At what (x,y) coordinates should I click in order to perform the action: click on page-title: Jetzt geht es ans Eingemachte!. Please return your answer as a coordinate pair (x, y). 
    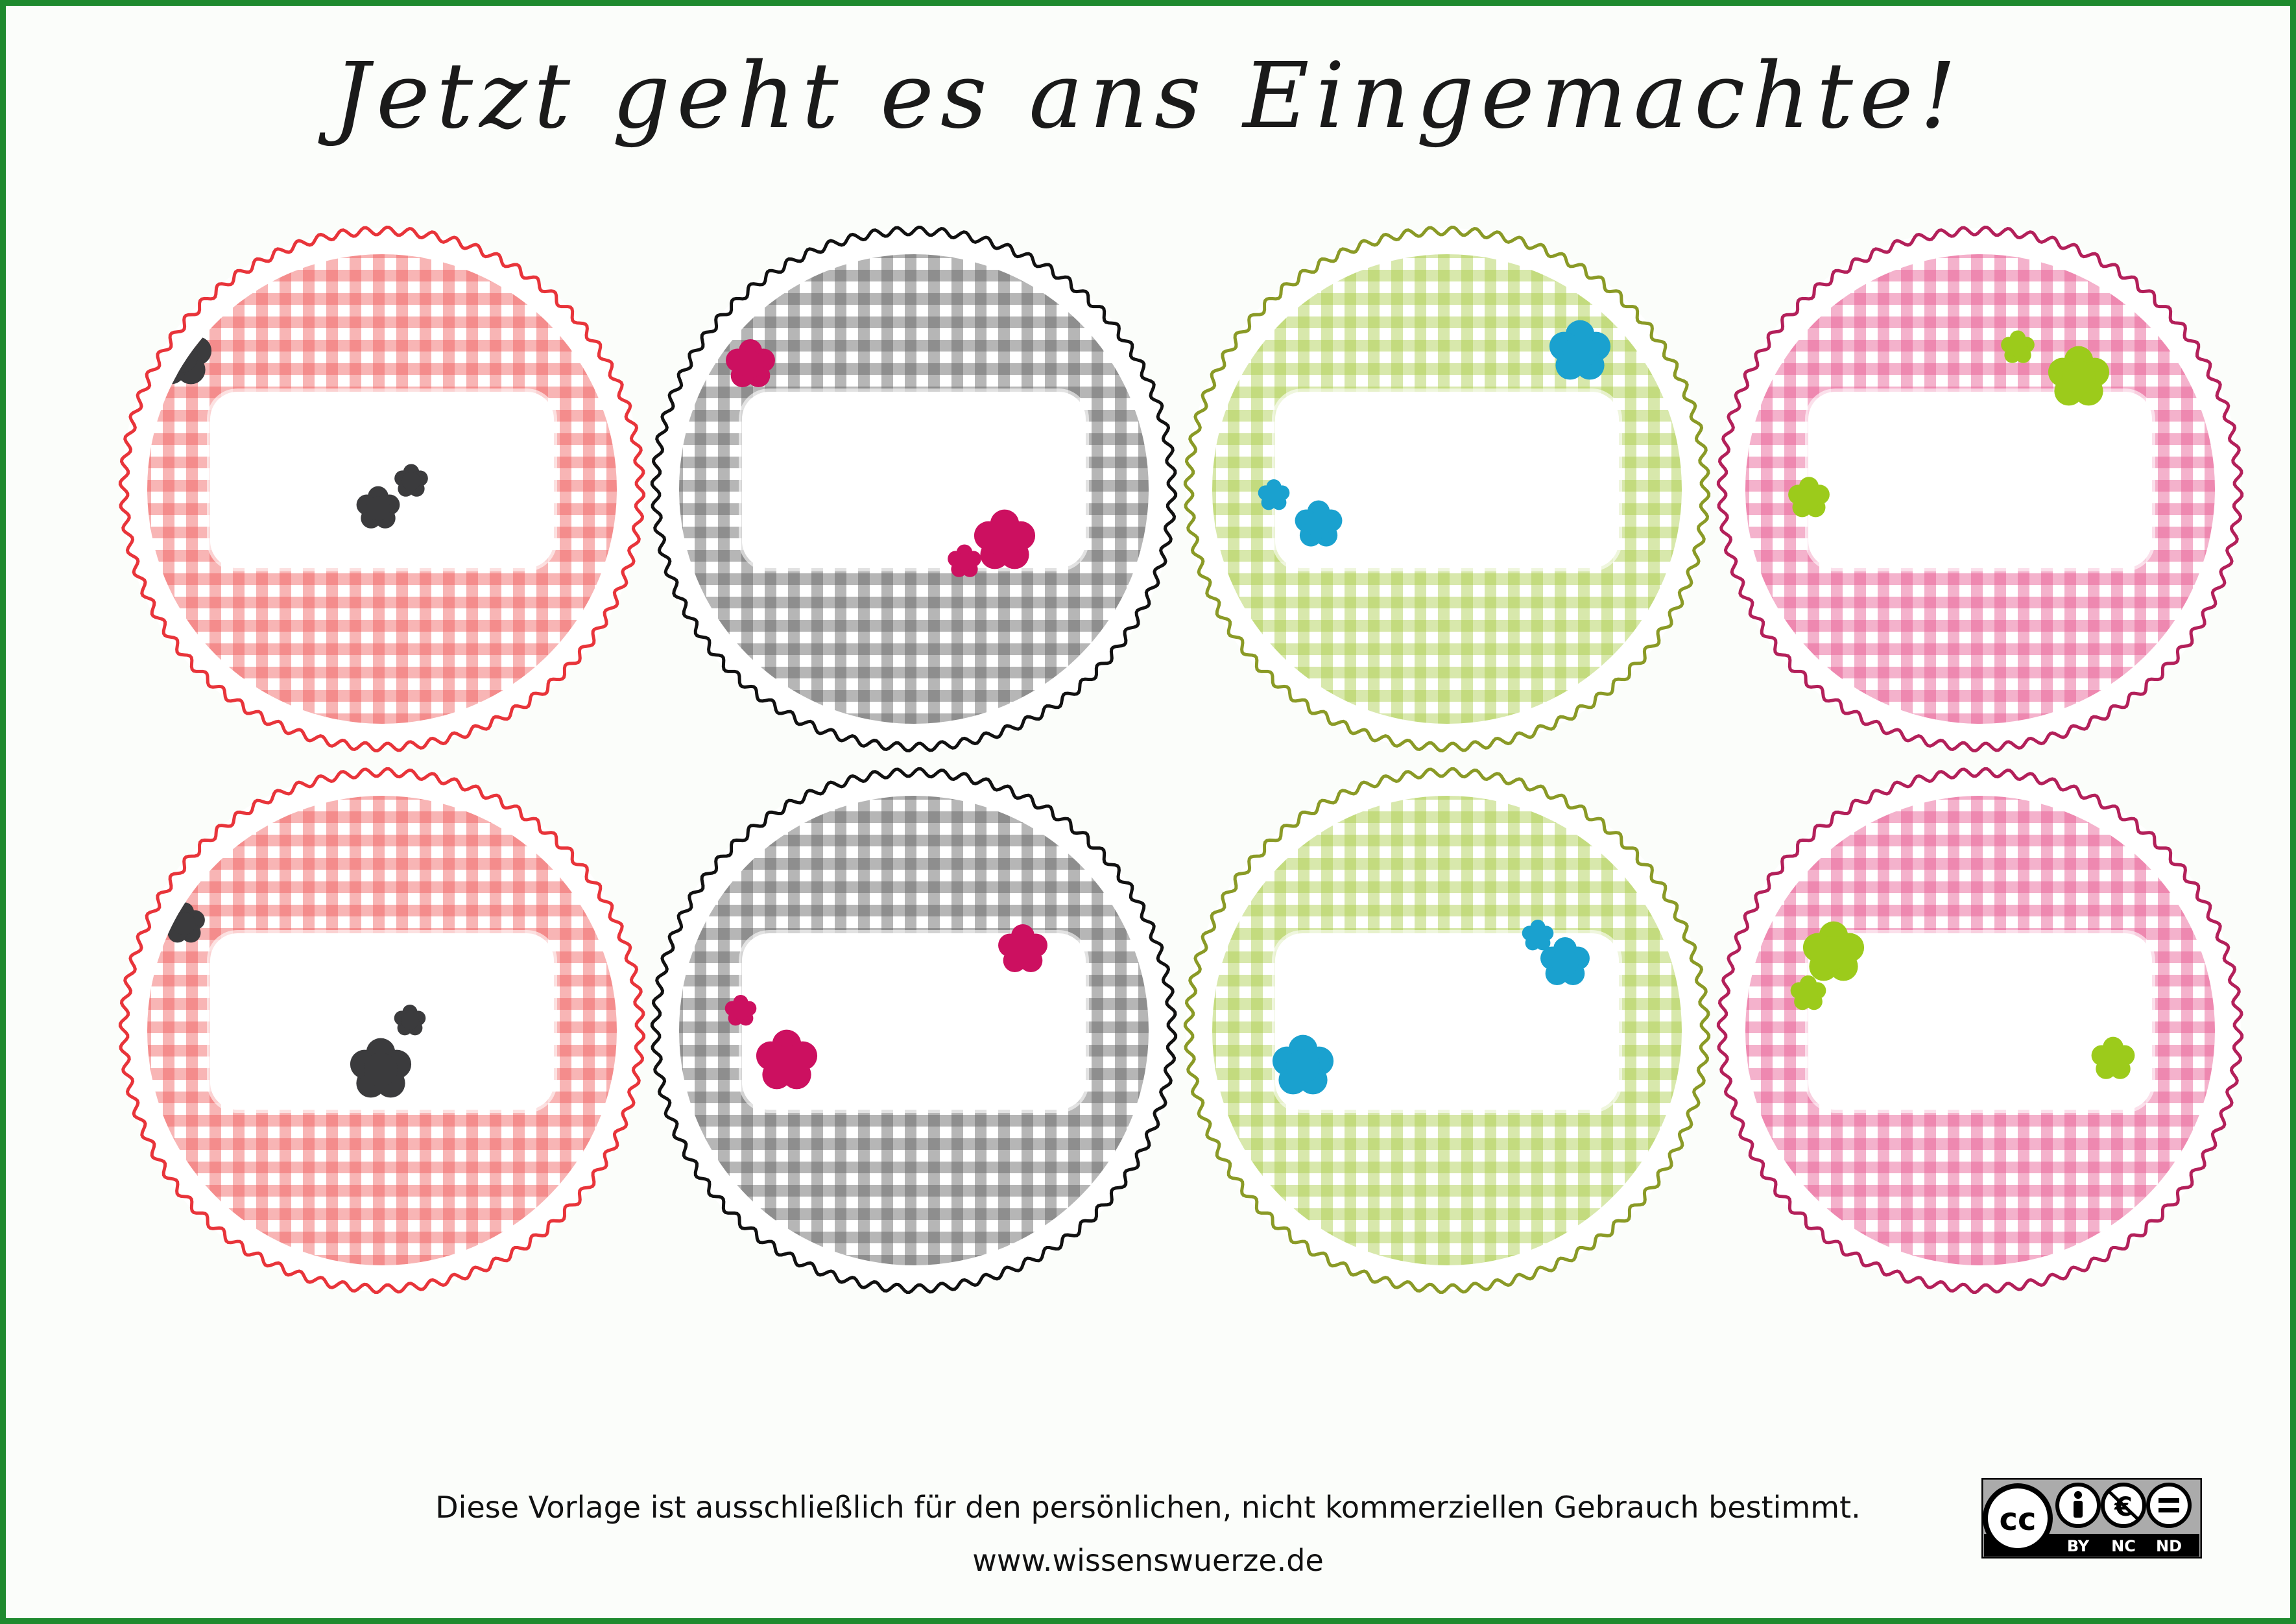
    Looking at the image, I should click on (1148, 96).